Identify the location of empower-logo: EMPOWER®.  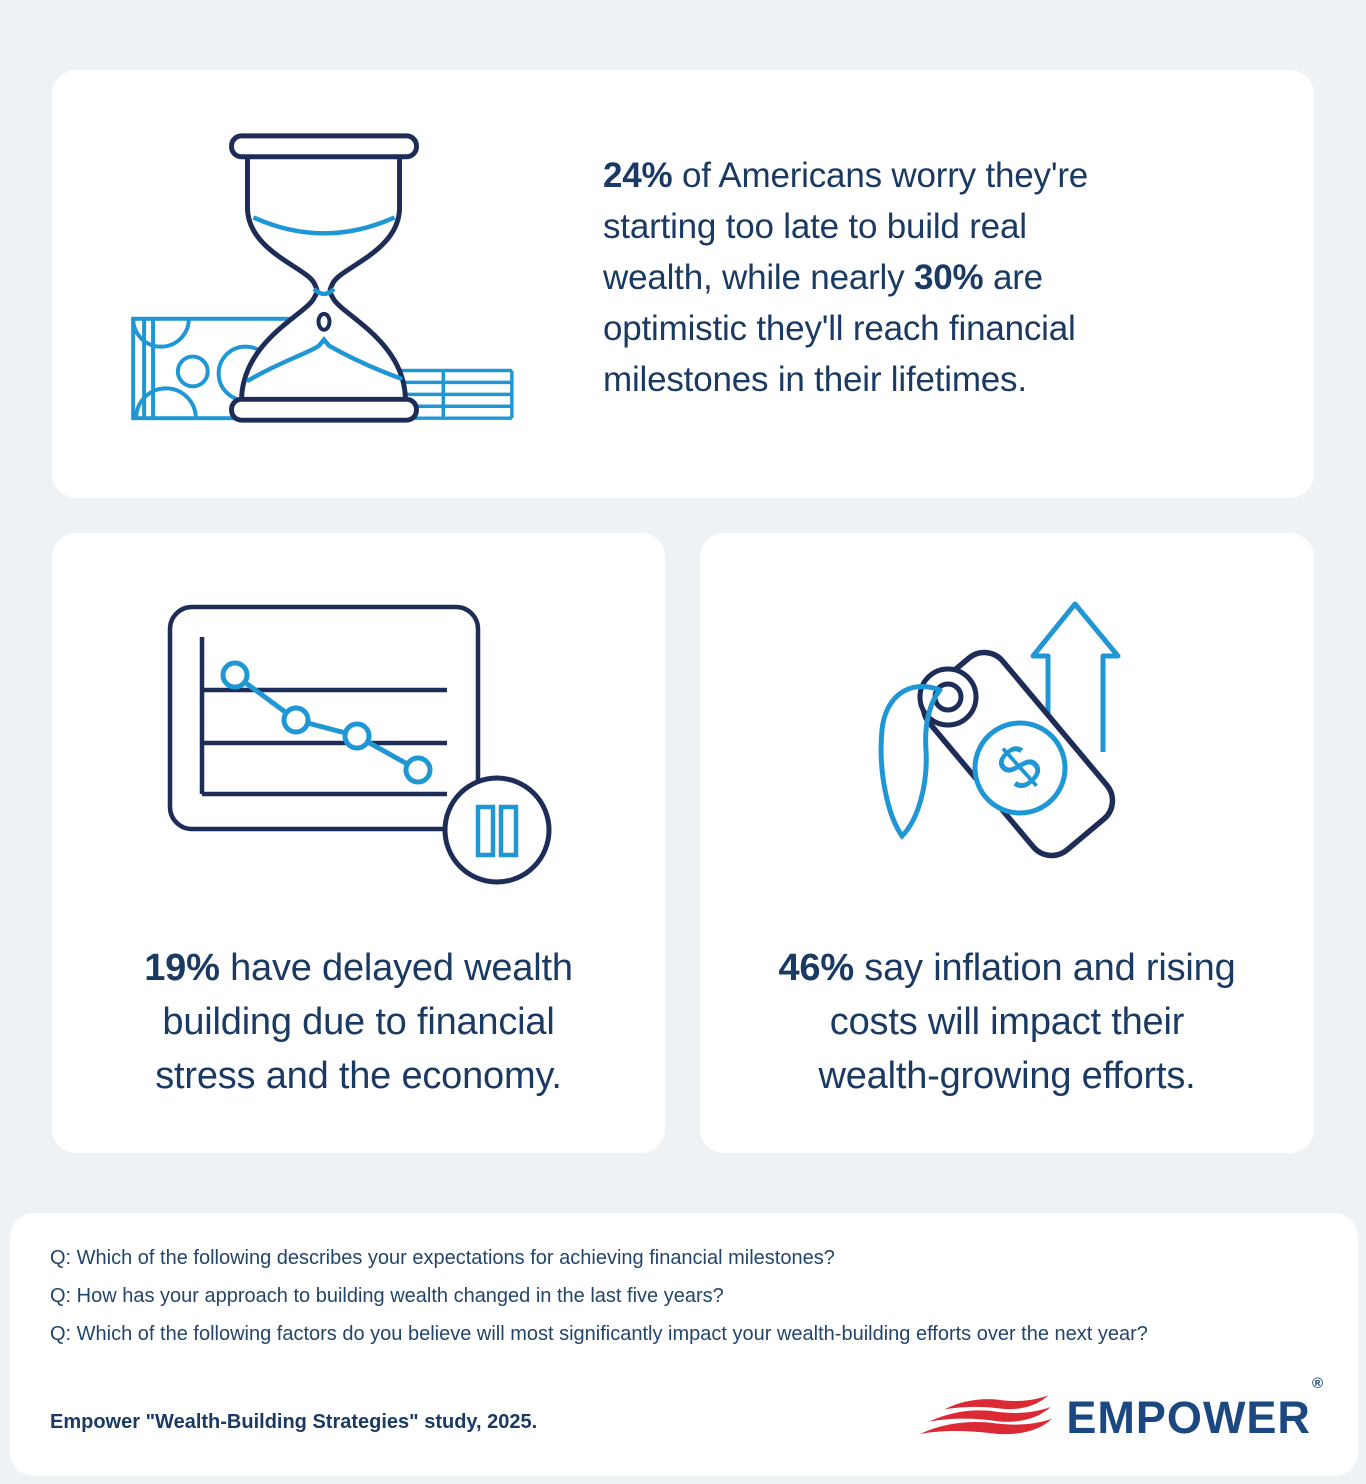
(1119, 1409).